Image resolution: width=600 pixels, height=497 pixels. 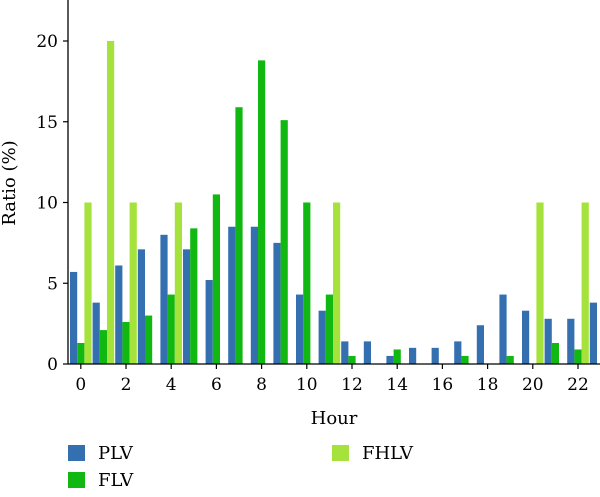 What do you see at coordinates (47, 123) in the screenshot?
I see `y-tick-label: 15` at bounding box center [47, 123].